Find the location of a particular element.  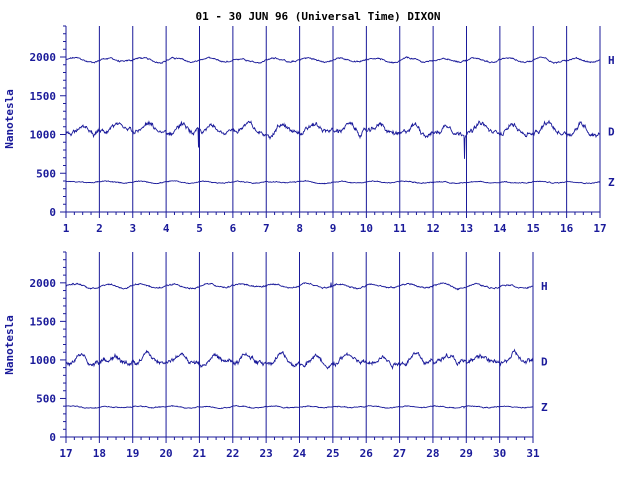

x-tick-label: 8 is located at coordinates (299, 228).